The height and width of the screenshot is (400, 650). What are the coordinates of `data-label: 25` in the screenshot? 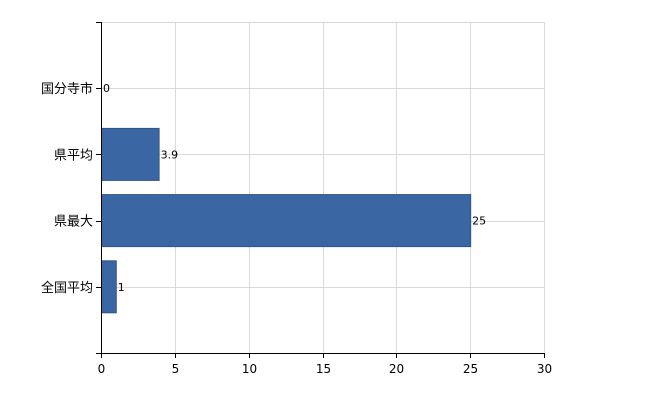 It's located at (479, 221).